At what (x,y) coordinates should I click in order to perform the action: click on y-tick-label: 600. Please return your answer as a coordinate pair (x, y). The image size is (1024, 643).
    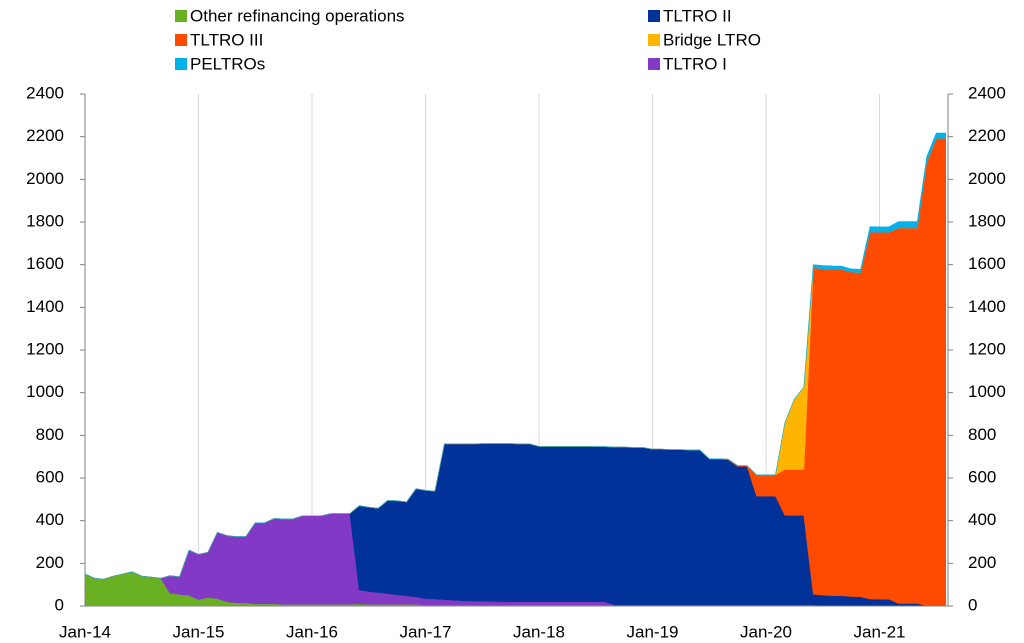
    Looking at the image, I should click on (50, 476).